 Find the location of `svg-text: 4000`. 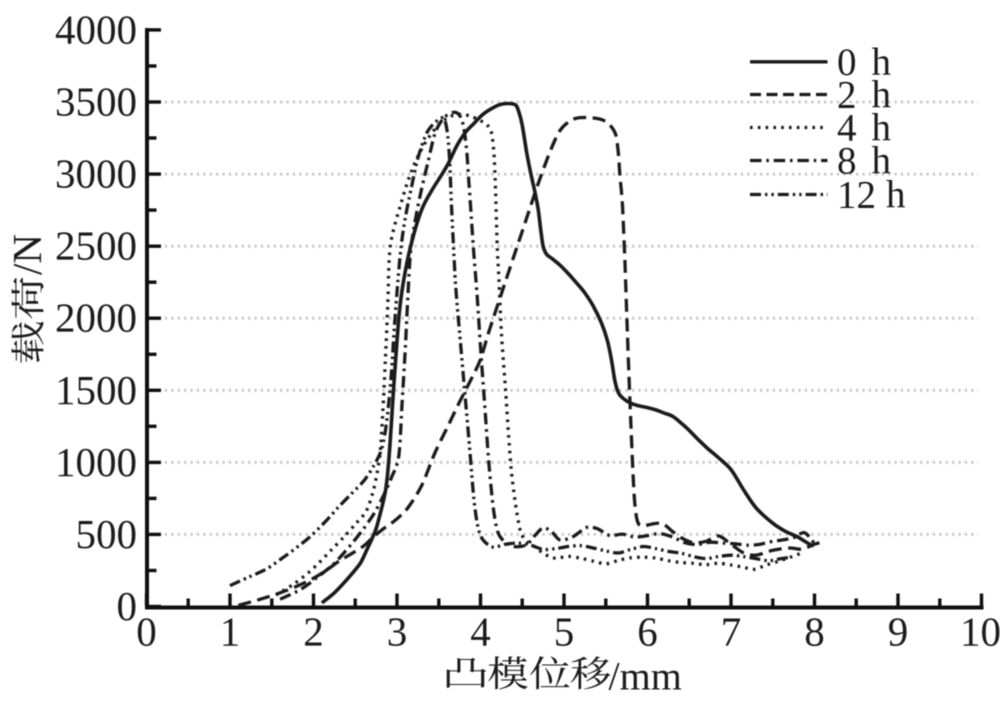

svg-text: 4000 is located at coordinates (96, 29).